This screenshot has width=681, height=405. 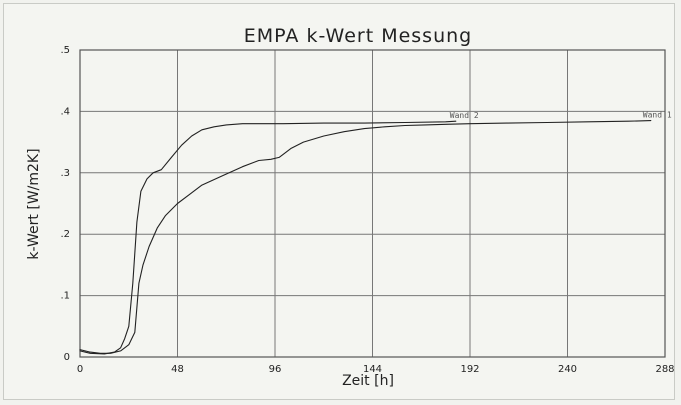 I want to click on series-label-layer: Wand 2 Wand 1, so click(x=561, y=116).